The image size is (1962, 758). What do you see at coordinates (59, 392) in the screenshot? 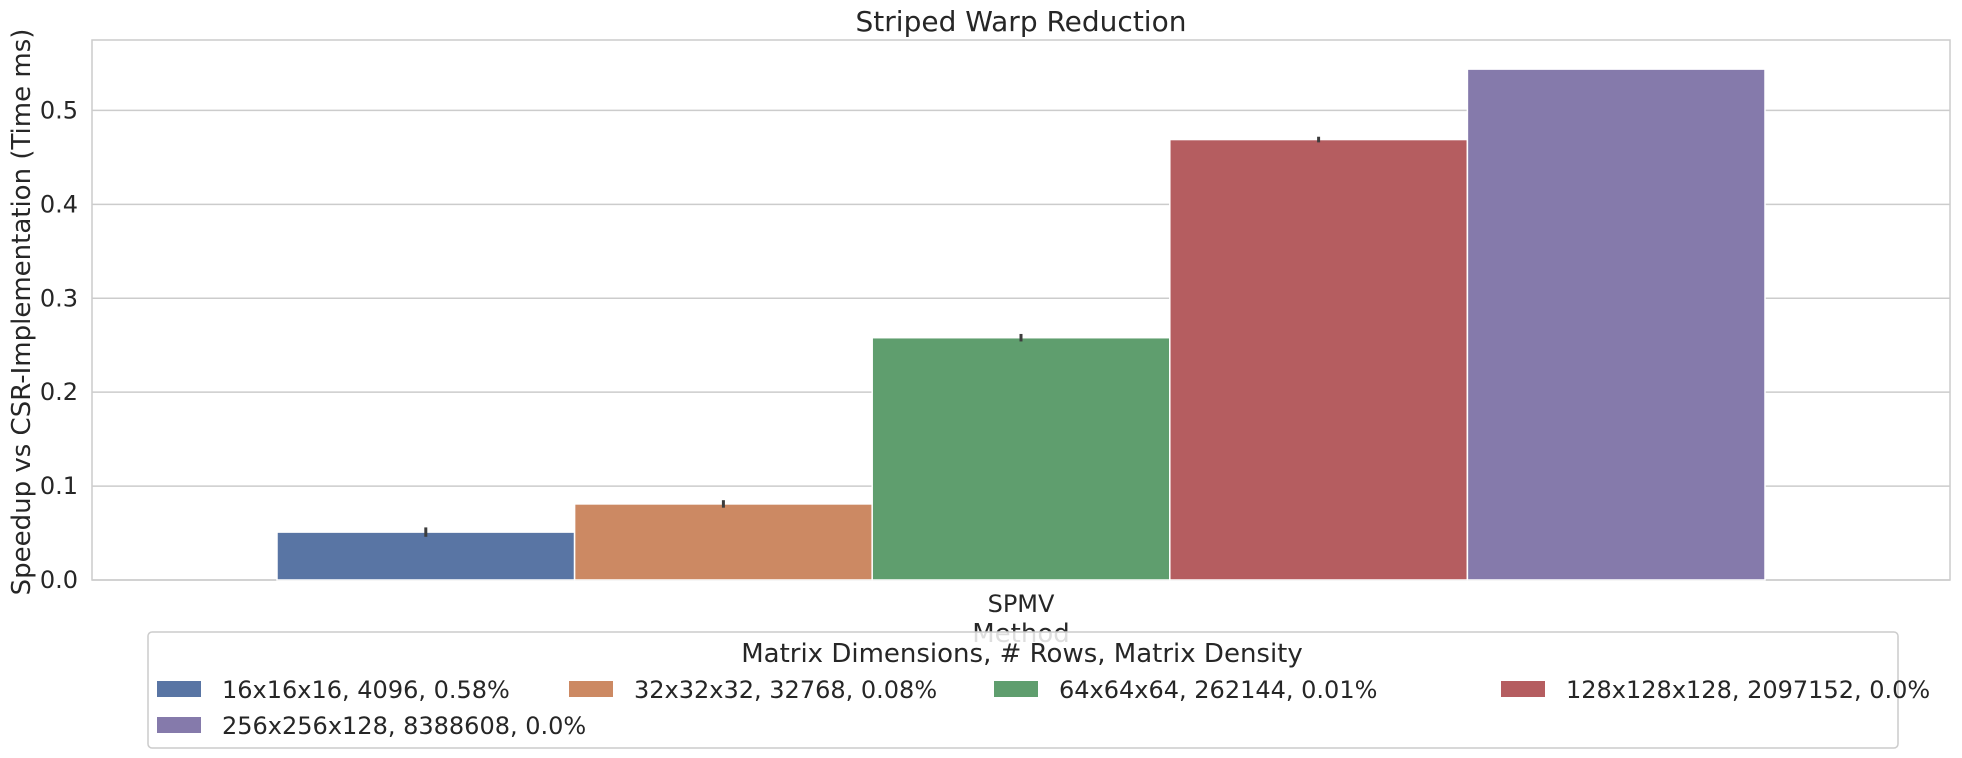
I see `y-tick-label: 0.2` at bounding box center [59, 392].